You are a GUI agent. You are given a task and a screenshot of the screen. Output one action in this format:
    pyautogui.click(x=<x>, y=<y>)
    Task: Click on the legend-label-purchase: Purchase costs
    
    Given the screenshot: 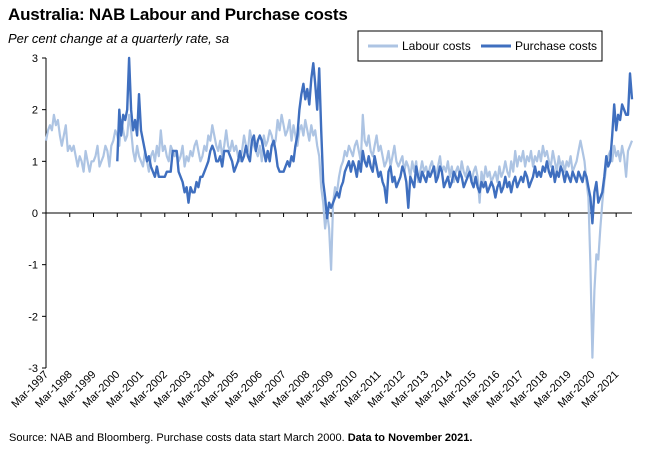 What is the action you would take?
    pyautogui.click(x=556, y=46)
    